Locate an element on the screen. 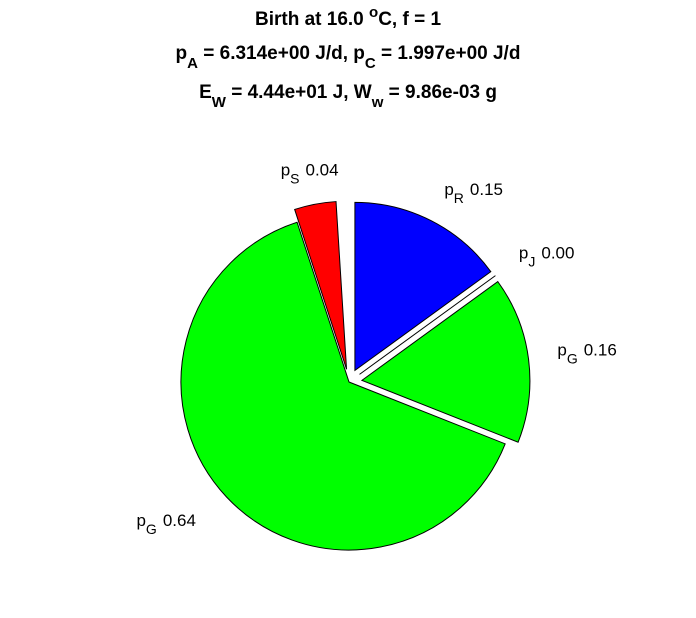 Image resolution: width=696 pixels, height=618 pixels. title-part: E is located at coordinates (205, 92).